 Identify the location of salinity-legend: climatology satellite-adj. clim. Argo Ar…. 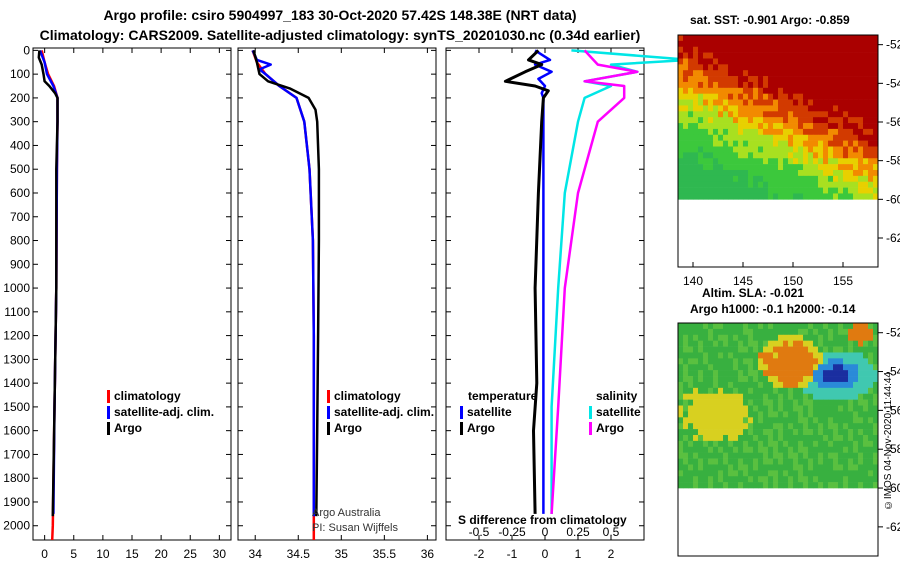
(373, 461).